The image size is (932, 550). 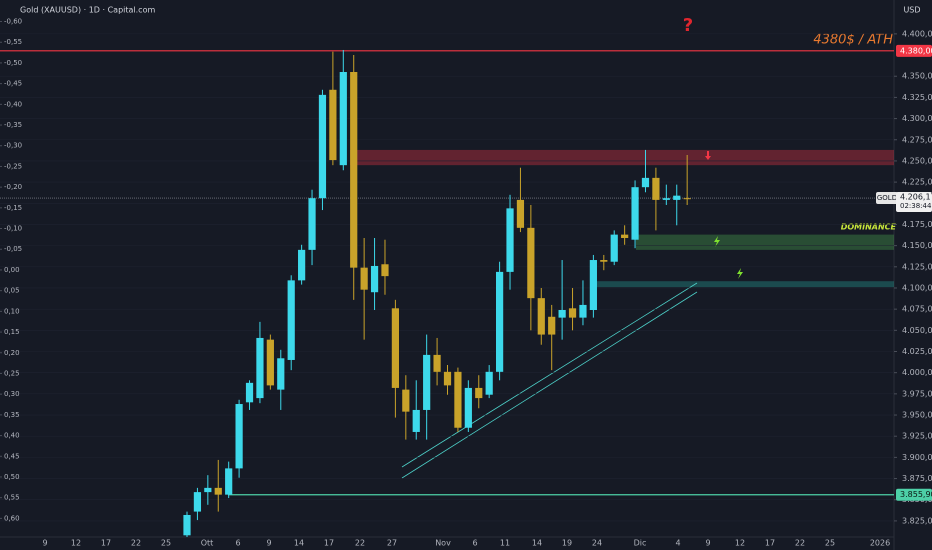 I want to click on x-tick-label: Dic, so click(x=640, y=543).